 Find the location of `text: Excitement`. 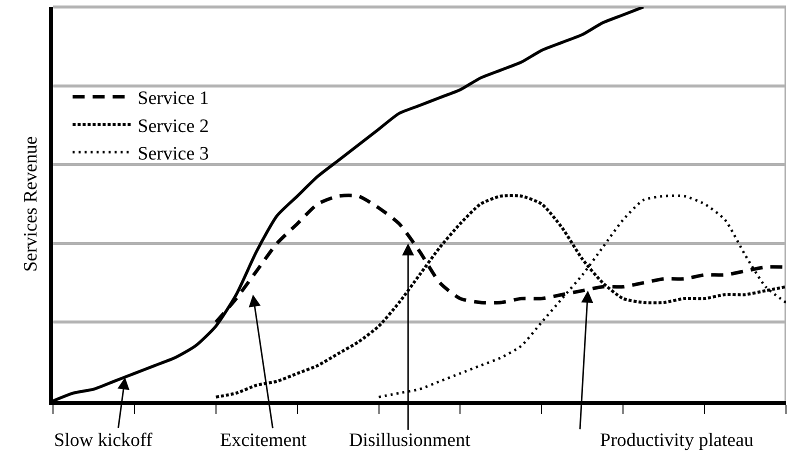

text: Excitement is located at coordinates (264, 440).